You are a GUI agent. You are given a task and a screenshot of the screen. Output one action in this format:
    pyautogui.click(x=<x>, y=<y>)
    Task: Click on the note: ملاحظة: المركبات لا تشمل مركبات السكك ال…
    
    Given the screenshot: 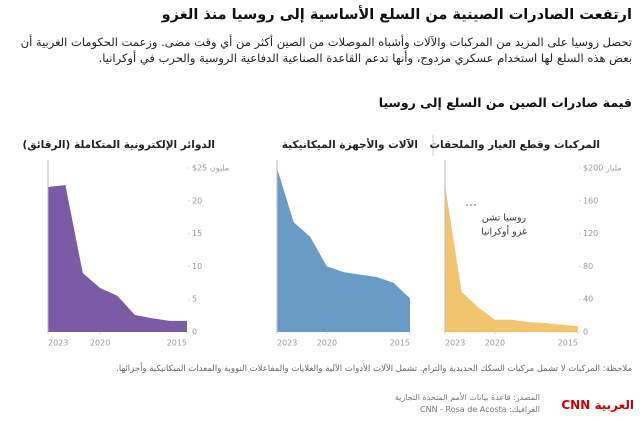 What is the action you would take?
    pyautogui.click(x=374, y=369)
    